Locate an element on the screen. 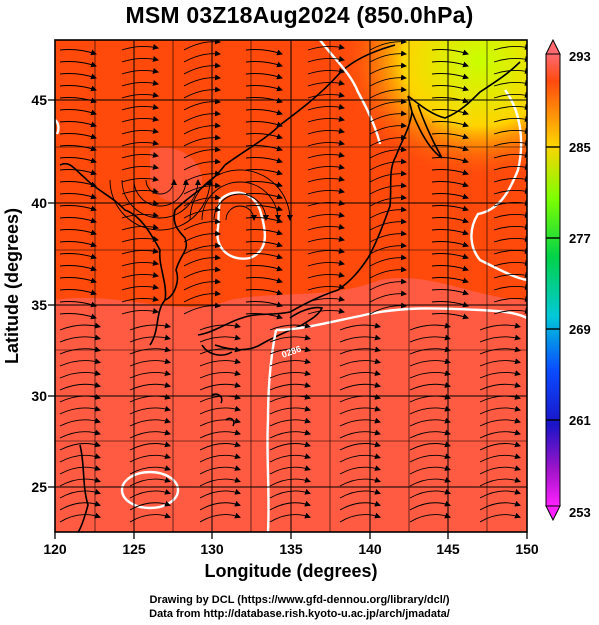  colorbar-label: 269 is located at coordinates (580, 329).